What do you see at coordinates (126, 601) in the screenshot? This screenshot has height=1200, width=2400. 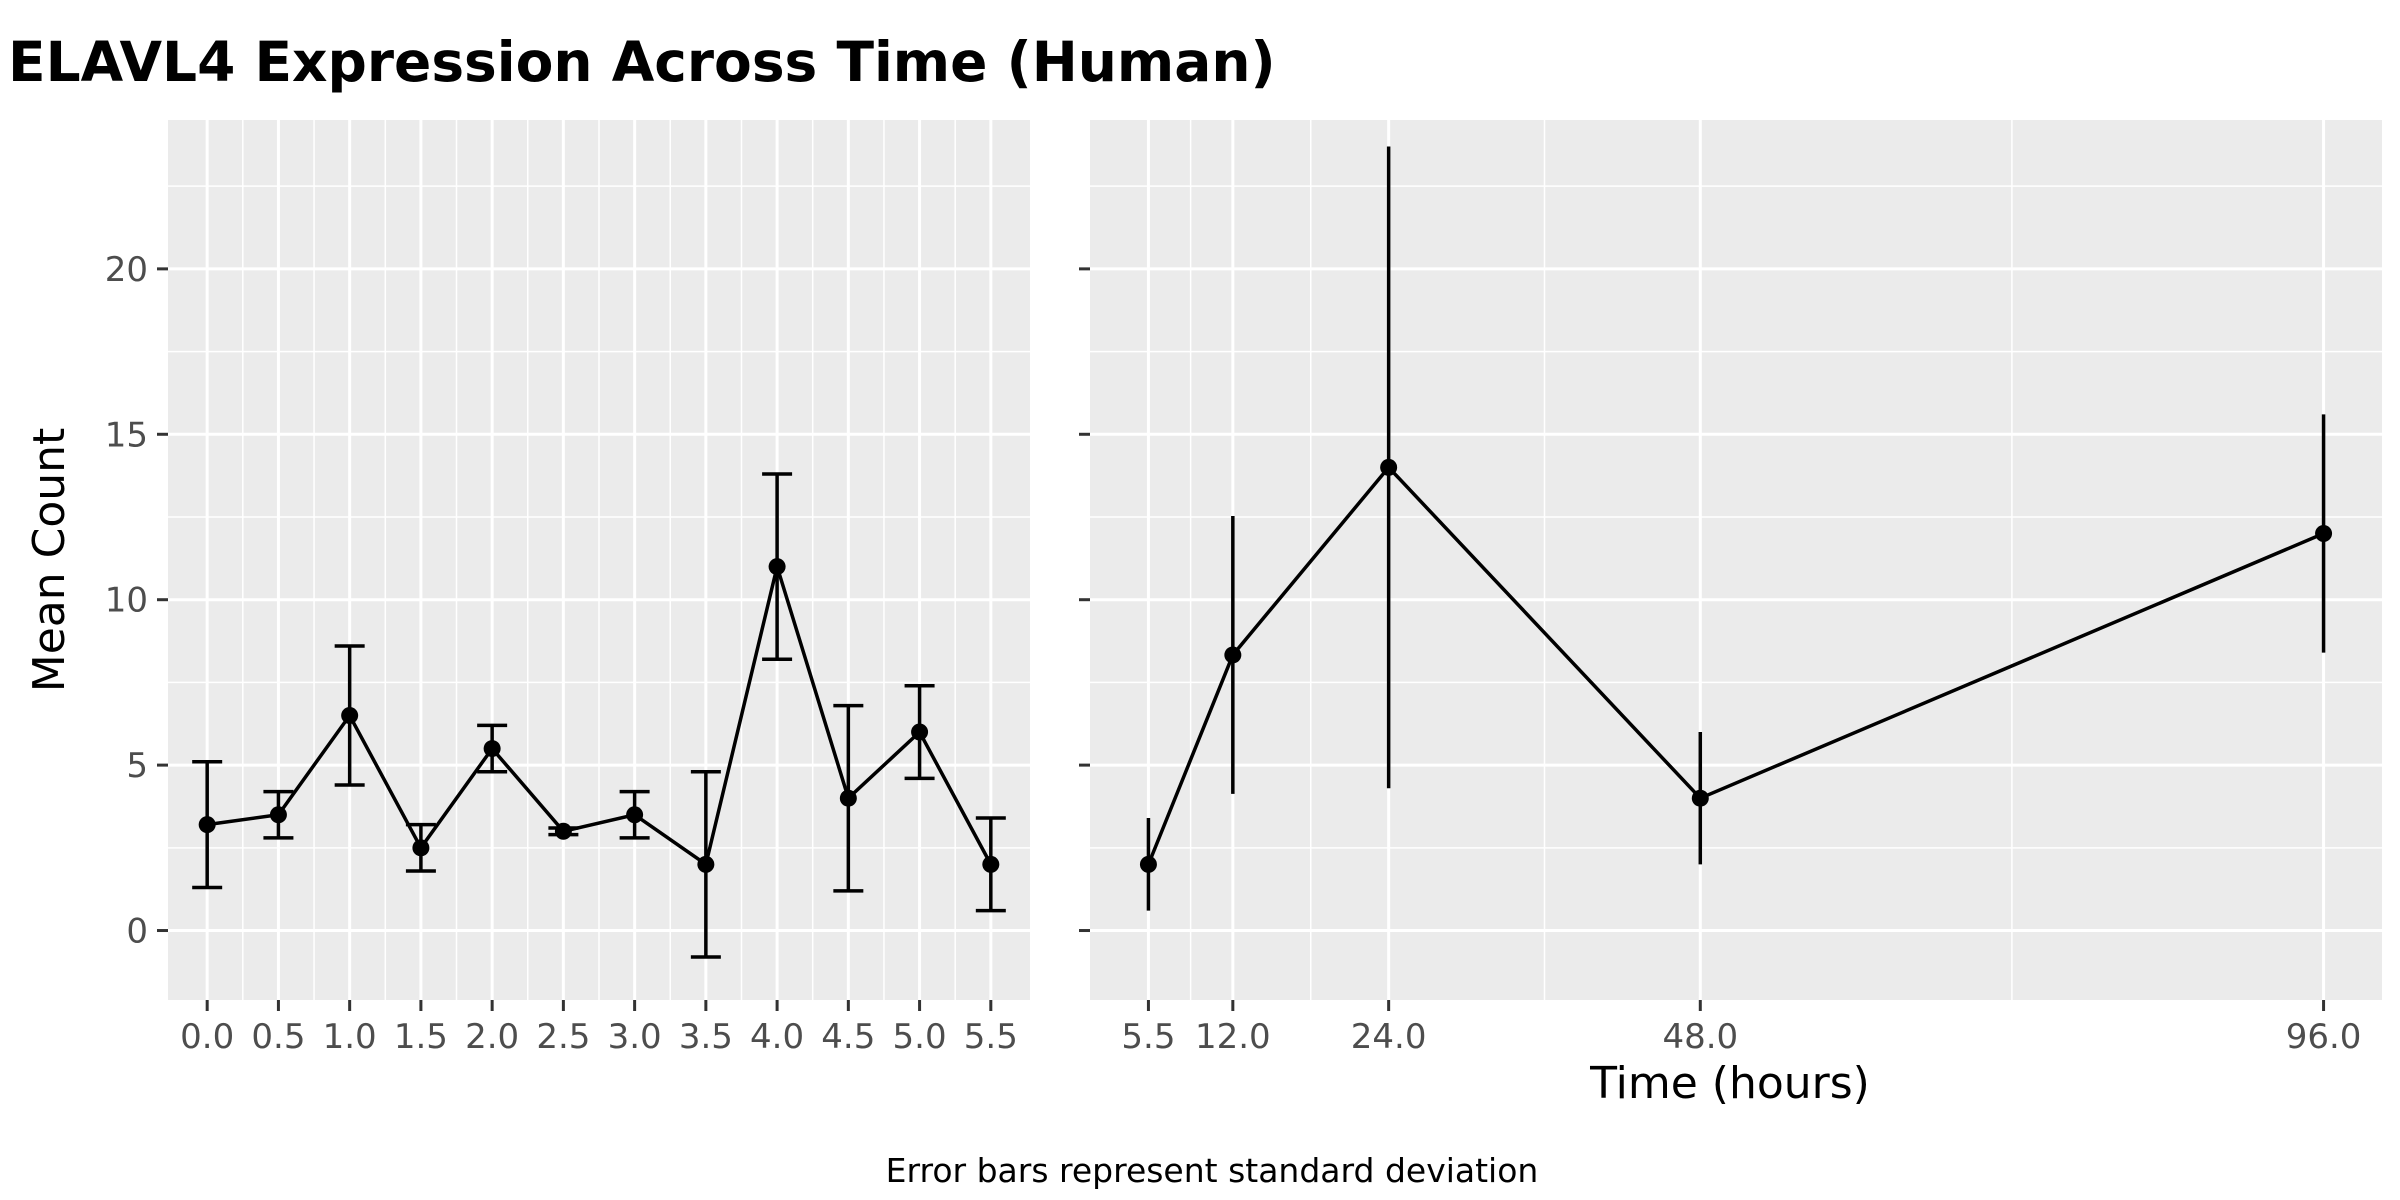 I see `y-tick-label: 10` at bounding box center [126, 601].